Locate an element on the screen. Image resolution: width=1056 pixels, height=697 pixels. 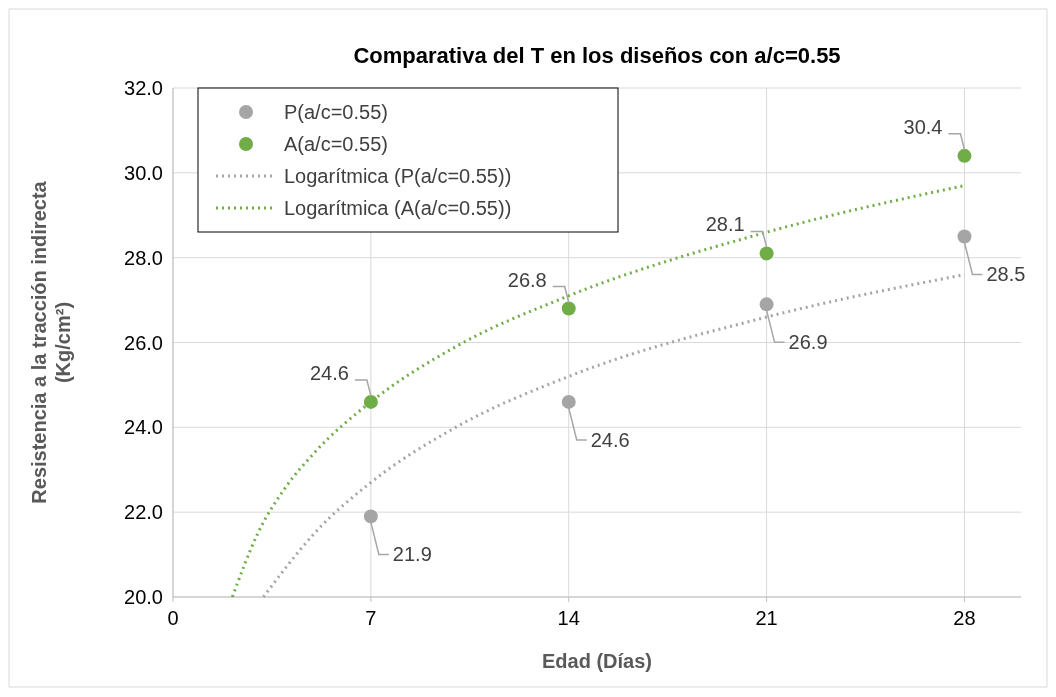
x-tick-label: 0 is located at coordinates (173, 618).